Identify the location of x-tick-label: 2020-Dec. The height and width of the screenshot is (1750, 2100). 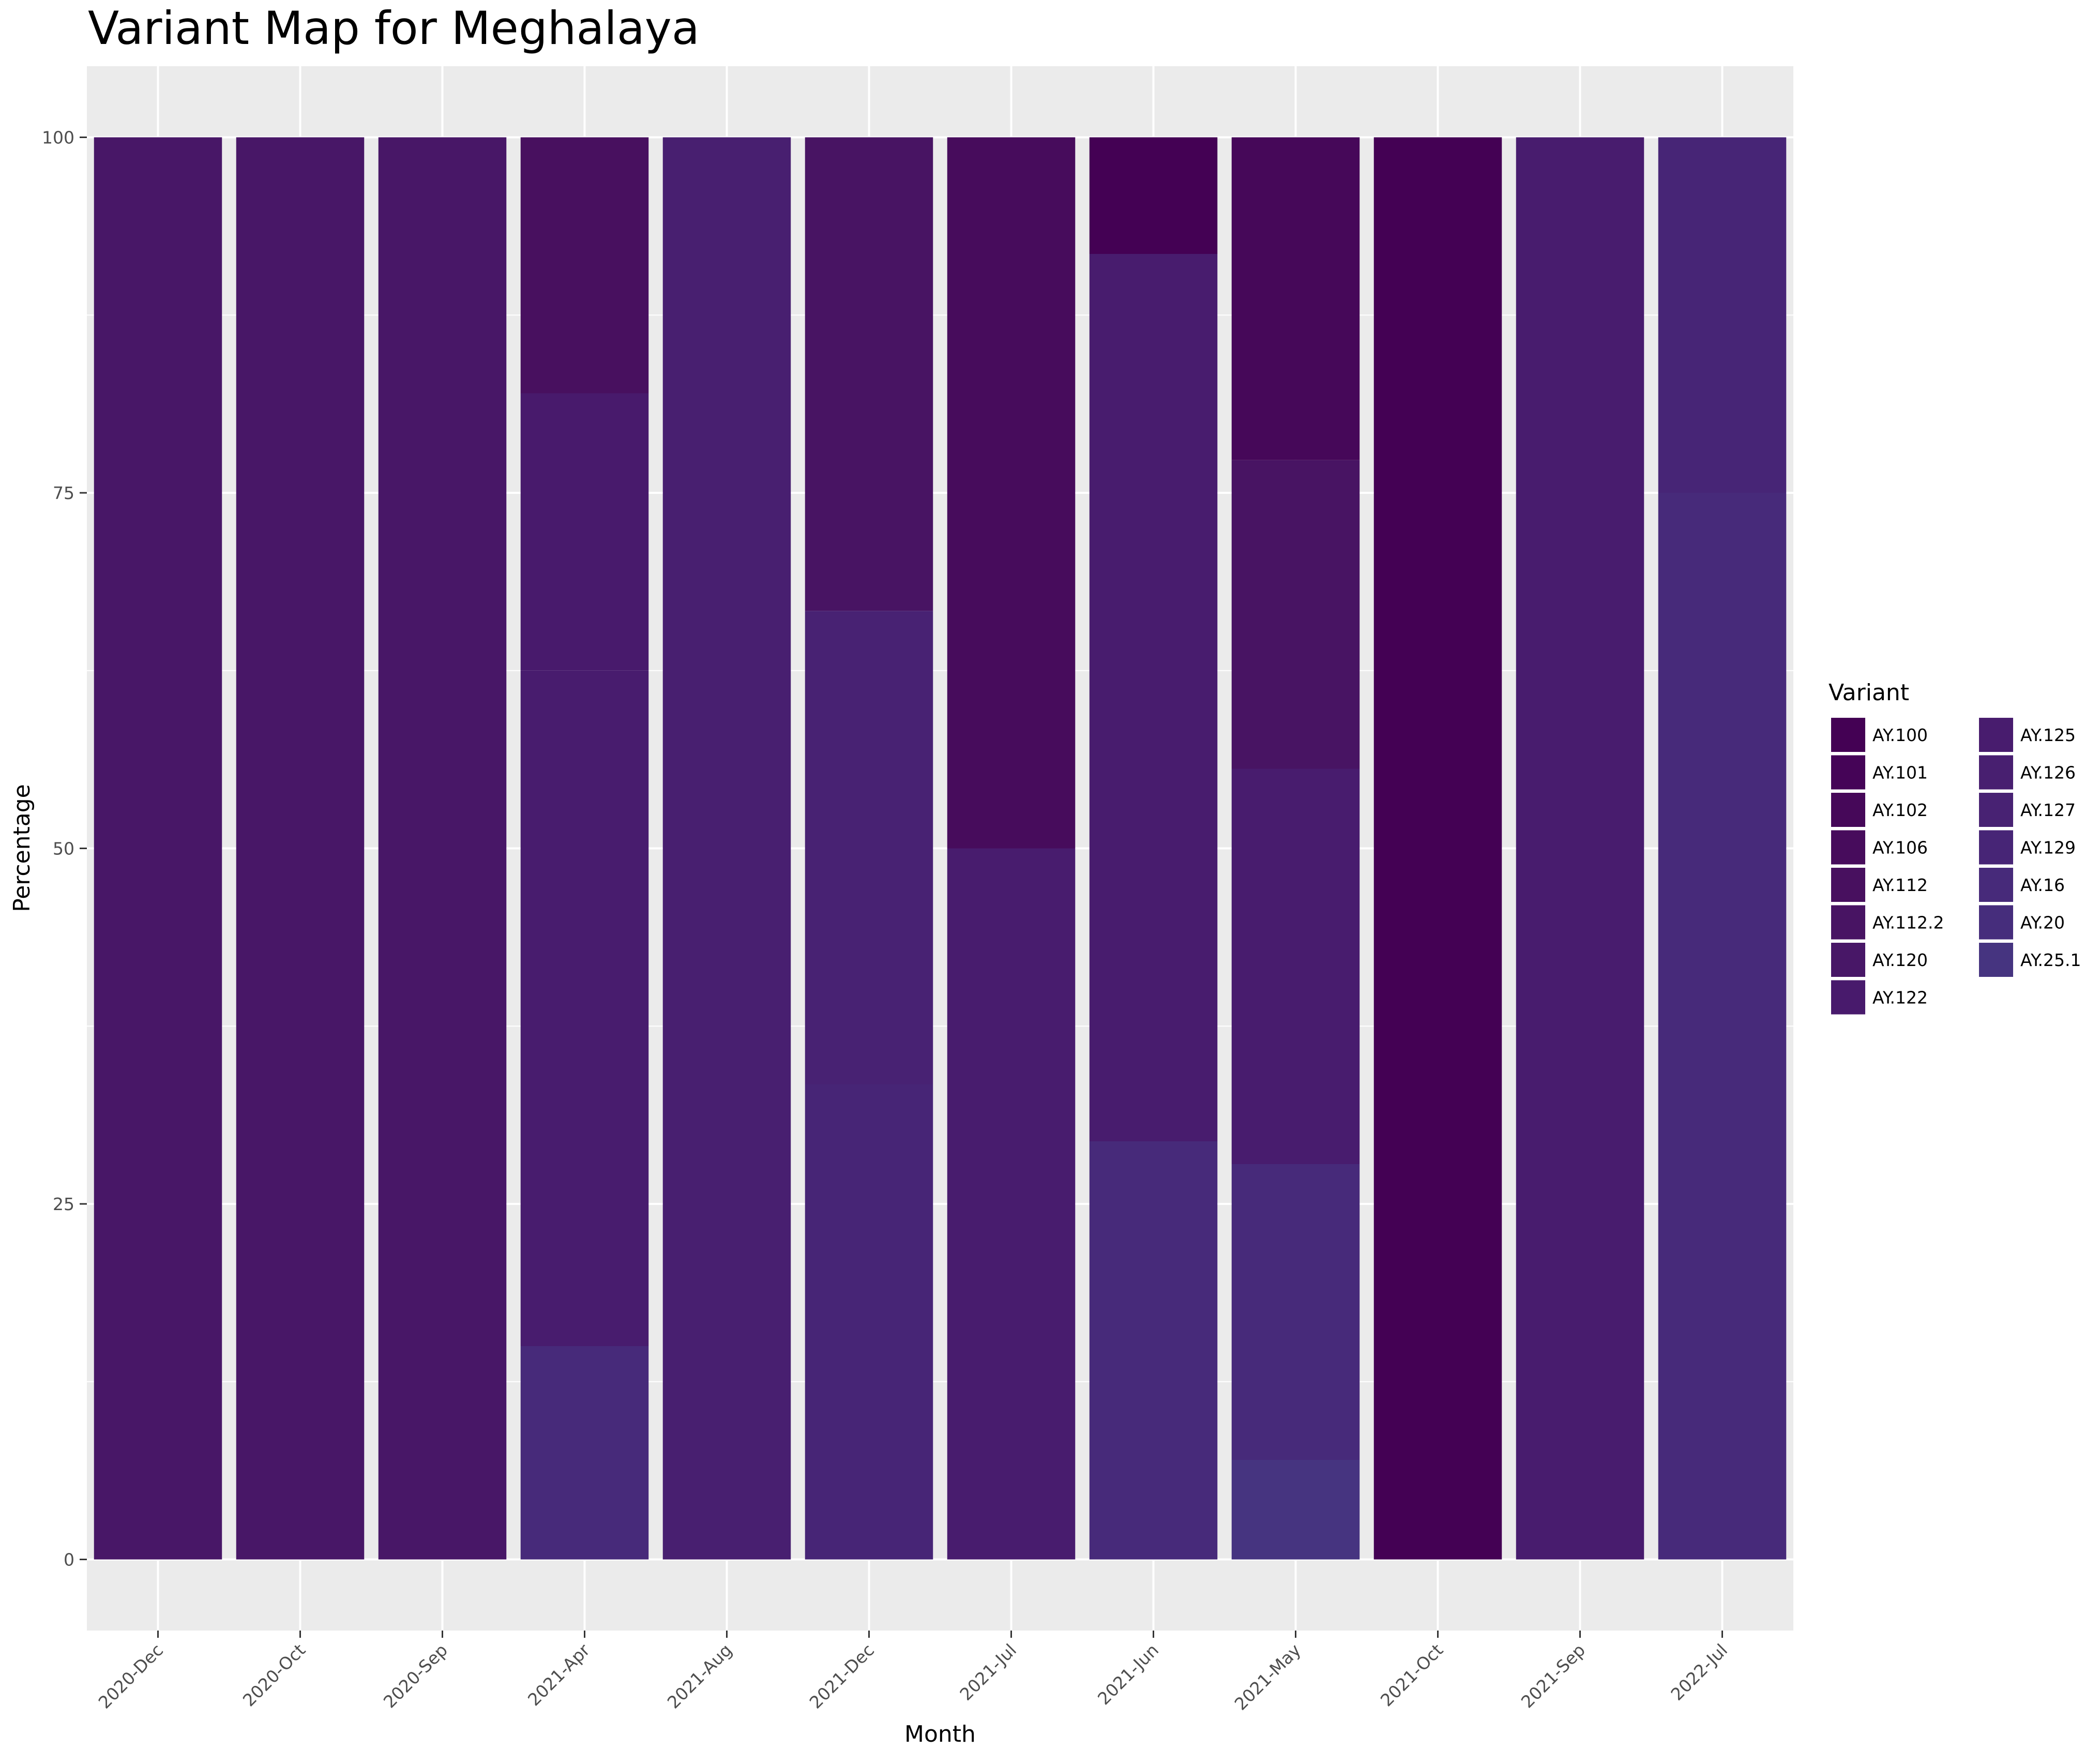
(132, 1676).